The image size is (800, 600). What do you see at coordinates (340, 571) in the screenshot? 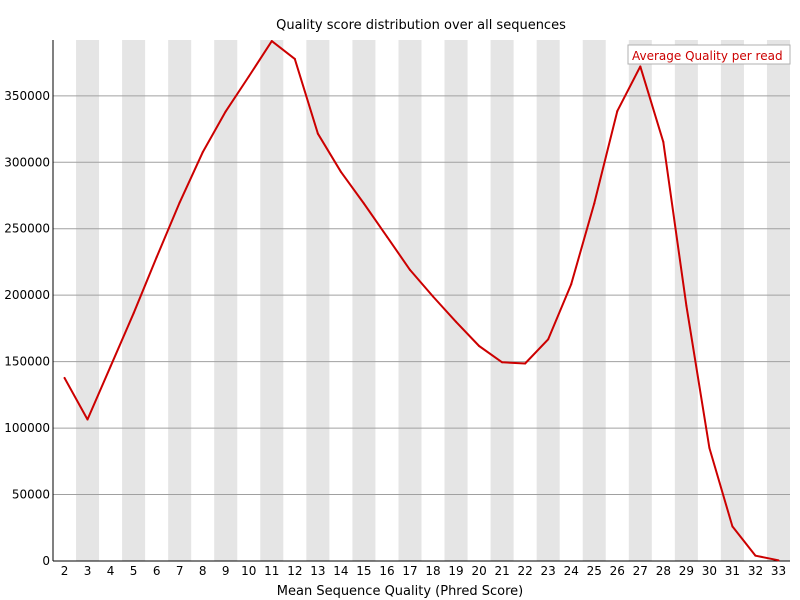
I see `x-tick-label: 14` at bounding box center [340, 571].